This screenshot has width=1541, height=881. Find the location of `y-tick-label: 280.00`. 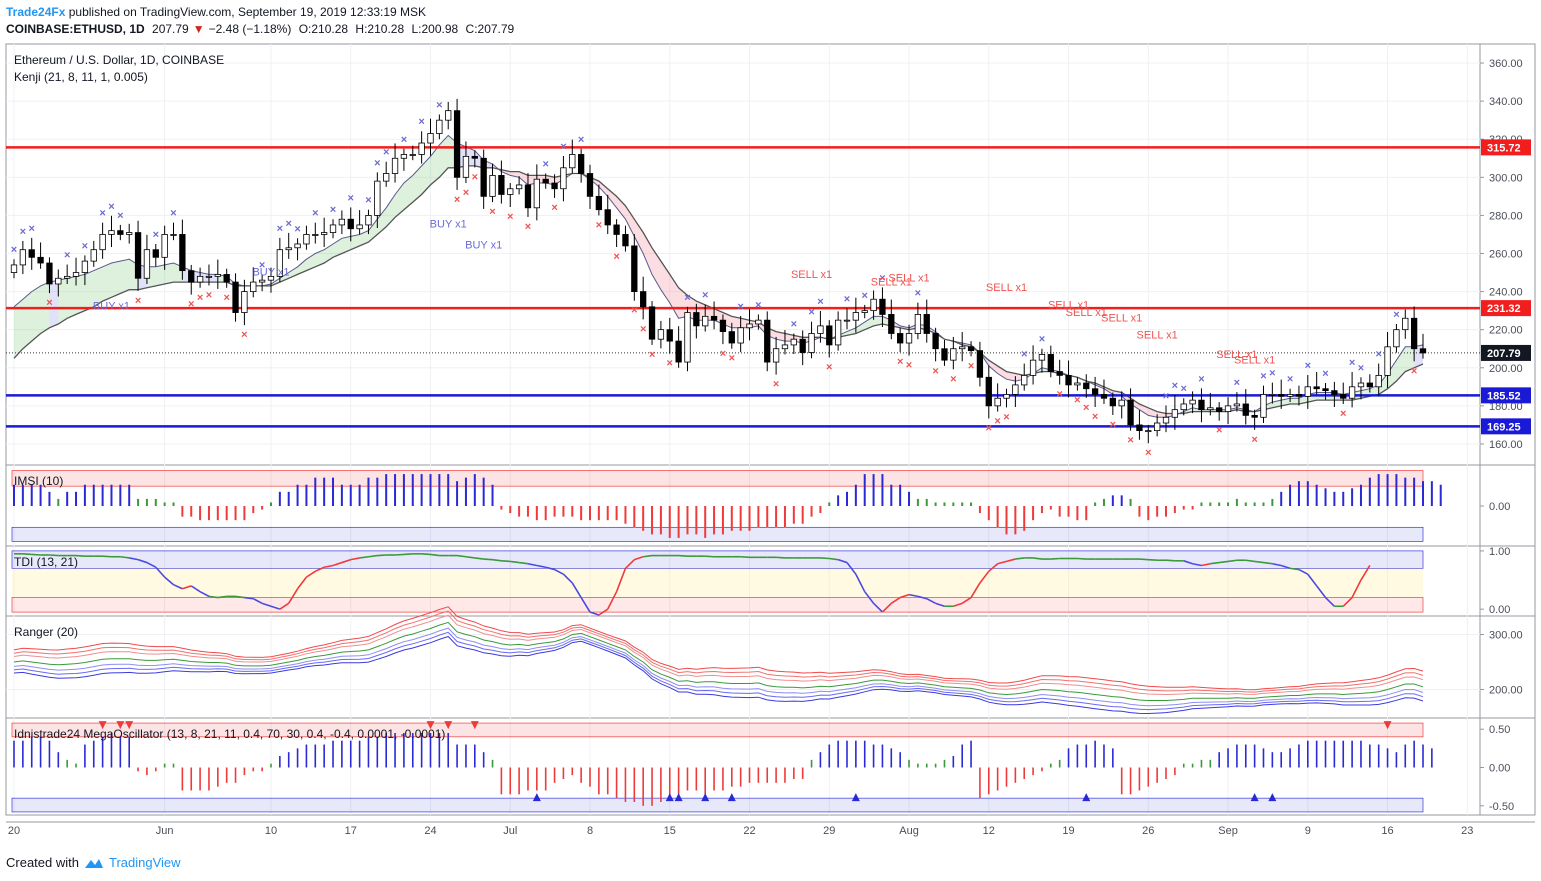

y-tick-label: 280.00 is located at coordinates (1506, 216).